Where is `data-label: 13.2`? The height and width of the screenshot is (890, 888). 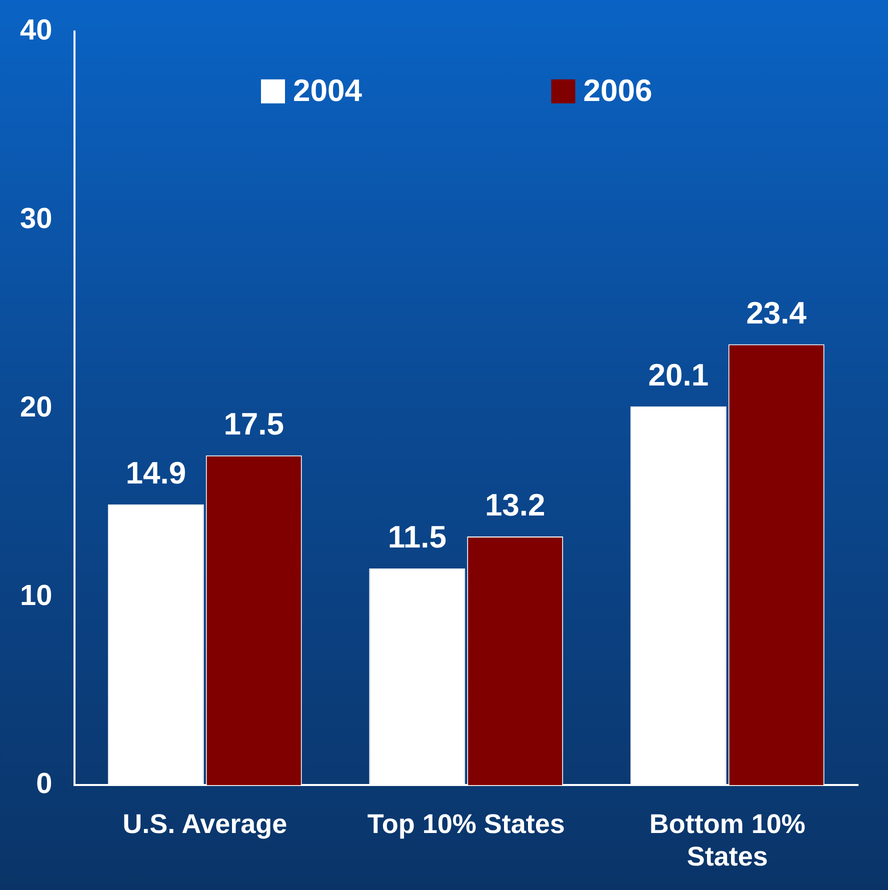 data-label: 13.2 is located at coordinates (515, 504).